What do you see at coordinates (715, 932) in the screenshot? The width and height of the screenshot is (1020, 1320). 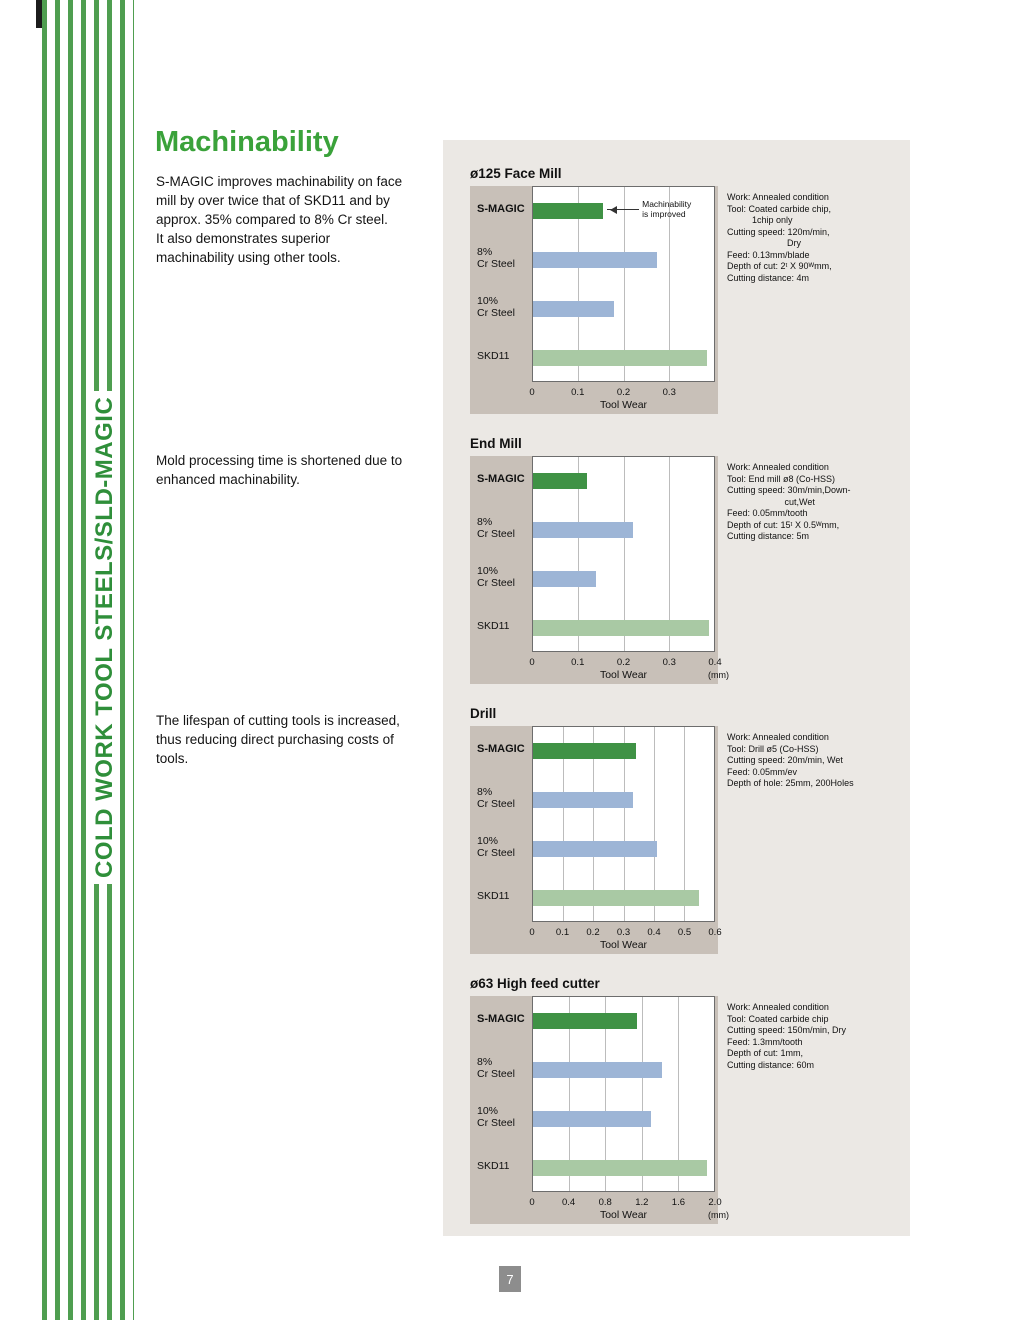 I see `tick-label: 0.6` at bounding box center [715, 932].